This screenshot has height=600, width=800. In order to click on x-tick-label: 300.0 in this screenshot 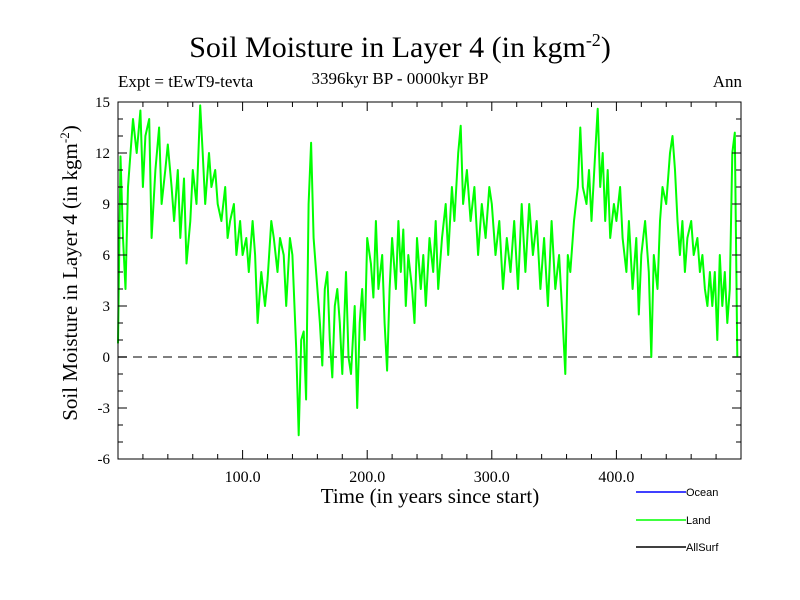, I will do `click(492, 477)`.